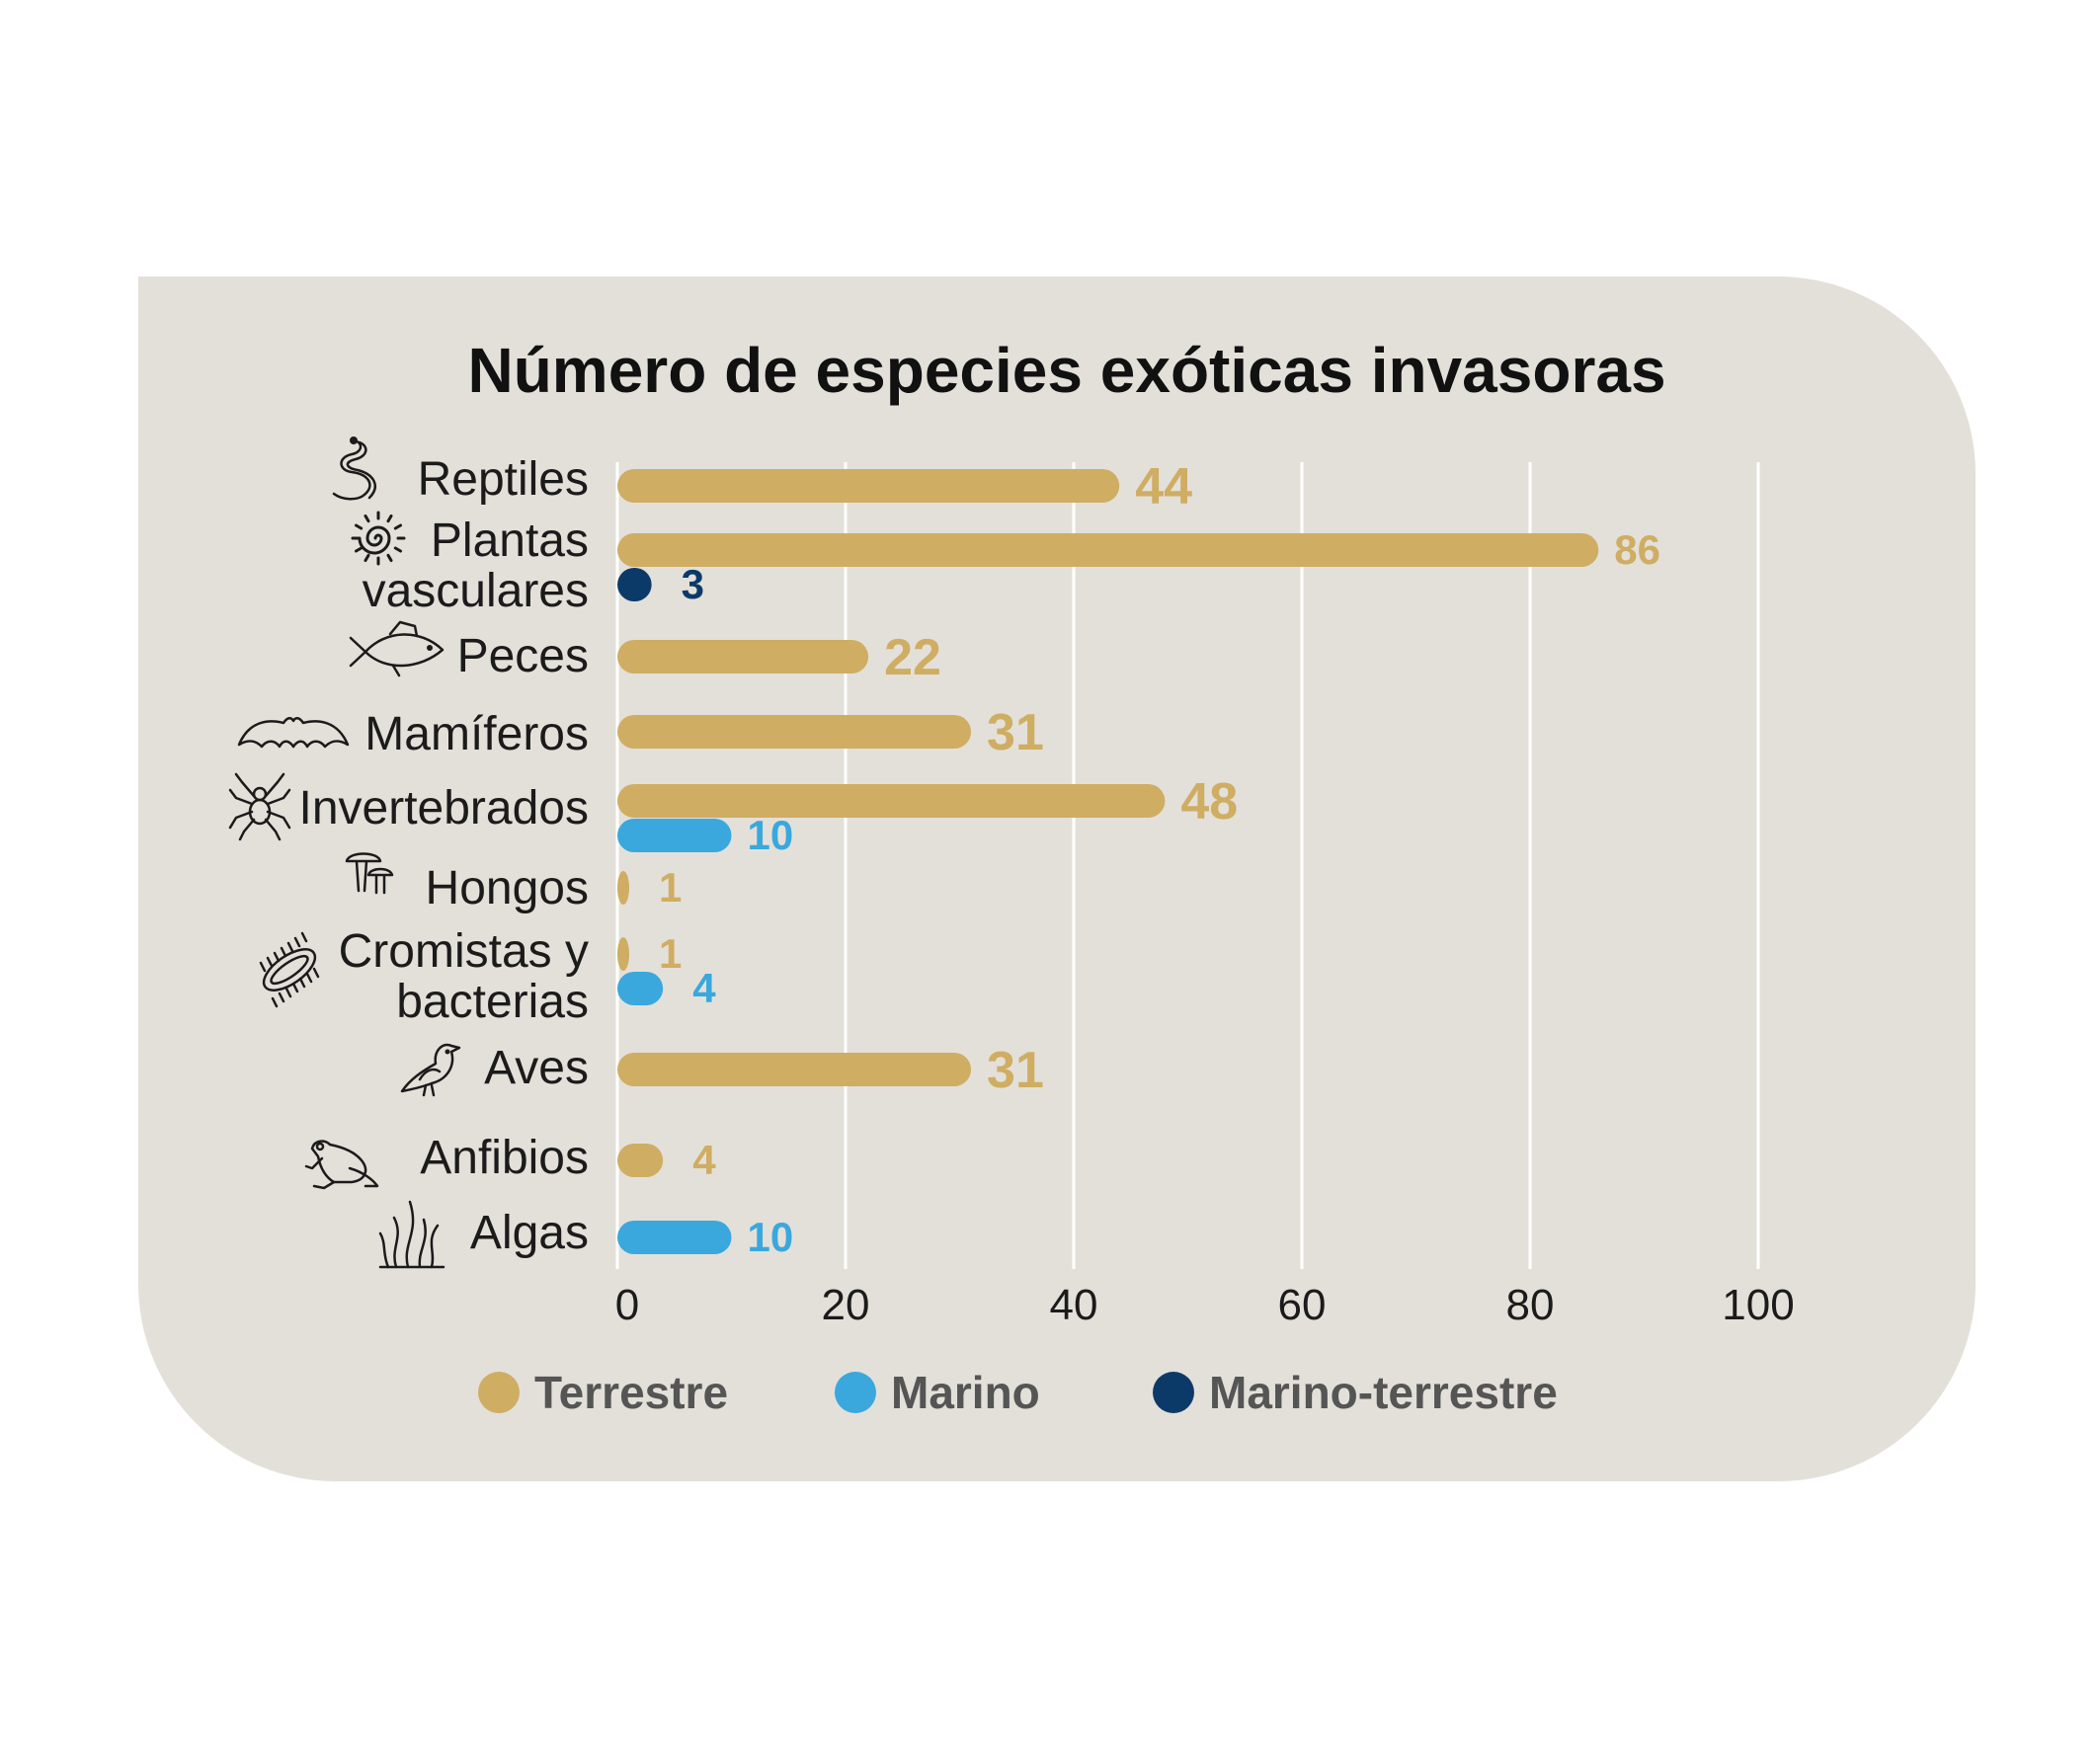  Describe the element at coordinates (503, 479) in the screenshot. I see `category-label: Reptiles` at that location.